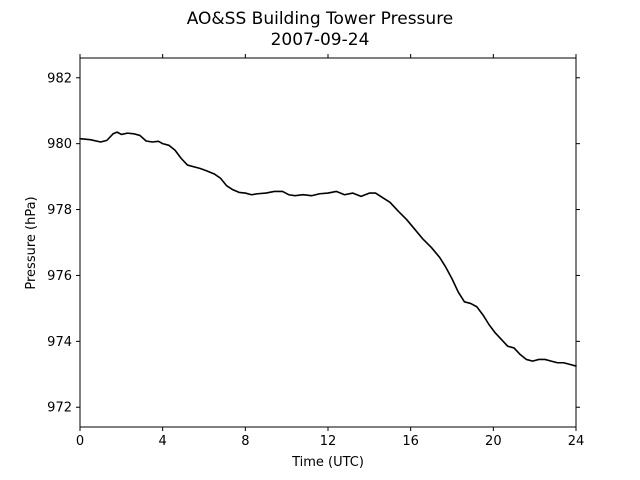 The image size is (640, 480). I want to click on x-tick-label: 12, so click(328, 441).